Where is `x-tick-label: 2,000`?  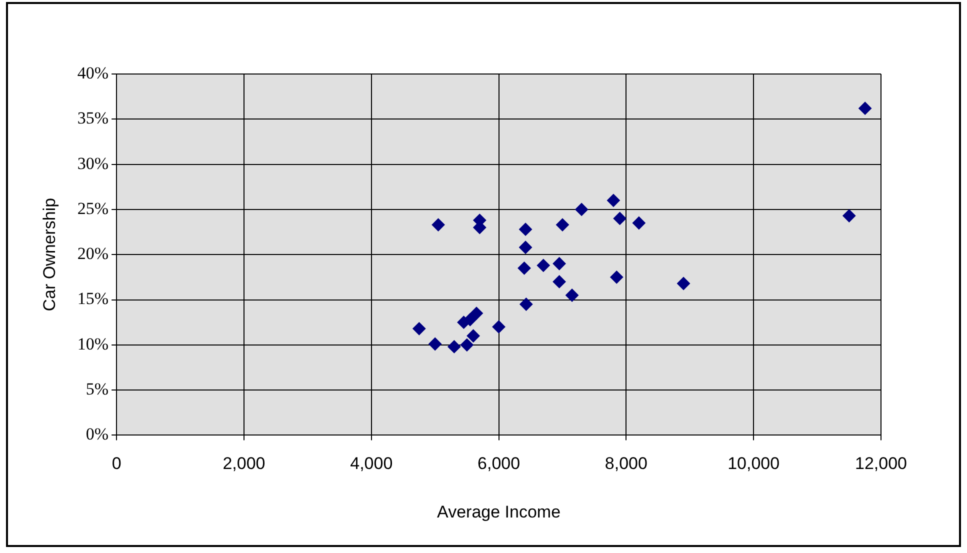
x-tick-label: 2,000 is located at coordinates (244, 464).